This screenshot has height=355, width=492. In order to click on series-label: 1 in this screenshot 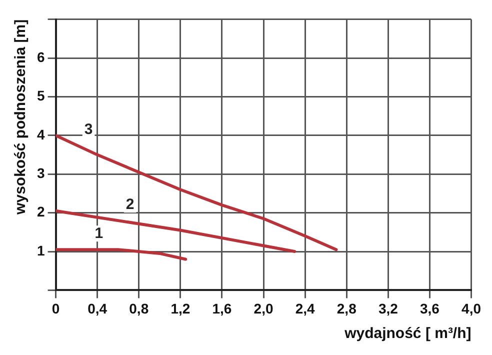, I will do `click(99, 233)`.